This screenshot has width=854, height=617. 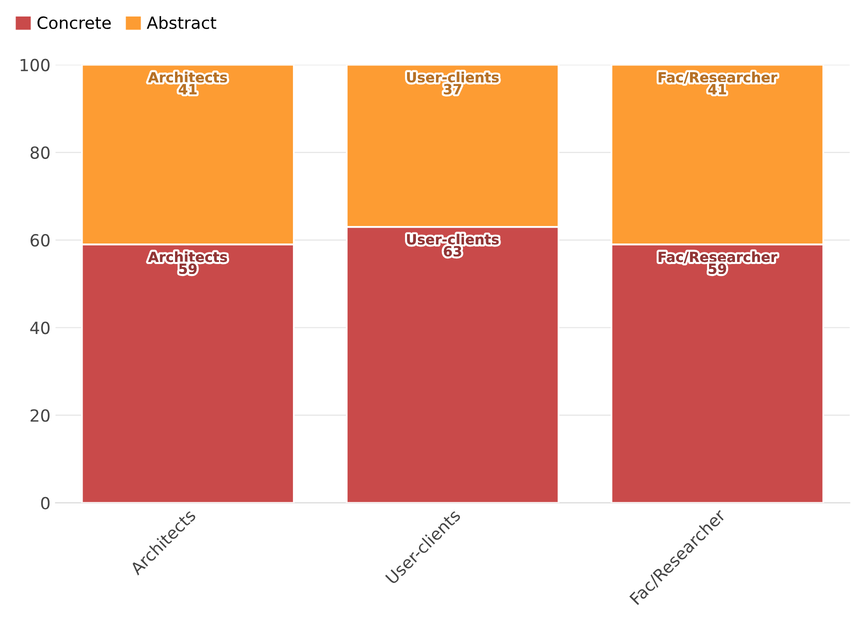 What do you see at coordinates (181, 23) in the screenshot?
I see `legend-label: Abstract` at bounding box center [181, 23].